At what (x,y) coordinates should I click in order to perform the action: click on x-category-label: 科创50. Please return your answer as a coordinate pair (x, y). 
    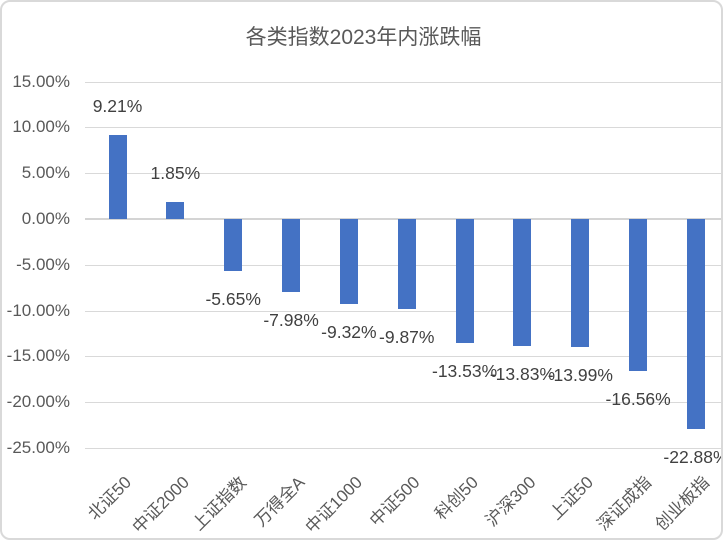
    Looking at the image, I should click on (456, 498).